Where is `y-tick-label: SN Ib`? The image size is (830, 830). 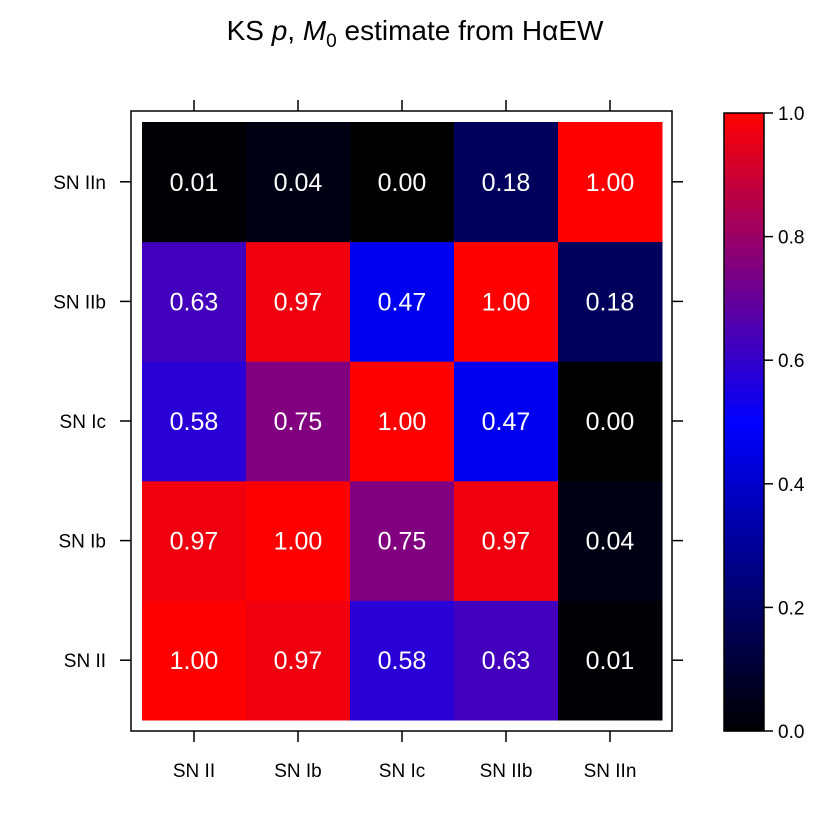 y-tick-label: SN Ib is located at coordinates (82, 542).